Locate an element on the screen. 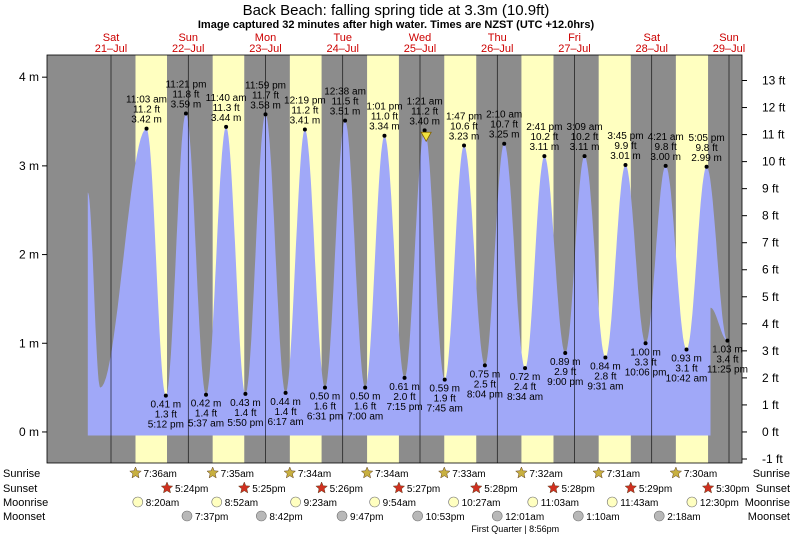 The height and width of the screenshot is (538, 793). y-right-tick-label: 4 ft is located at coordinates (770, 324).